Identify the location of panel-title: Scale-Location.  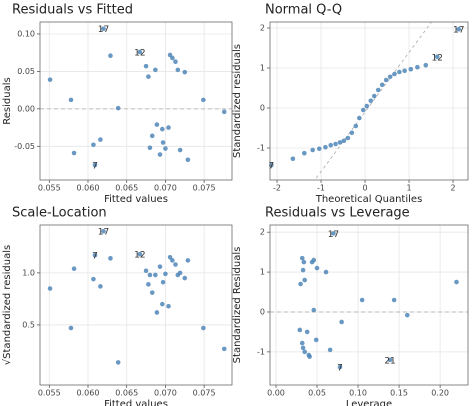
(59, 213).